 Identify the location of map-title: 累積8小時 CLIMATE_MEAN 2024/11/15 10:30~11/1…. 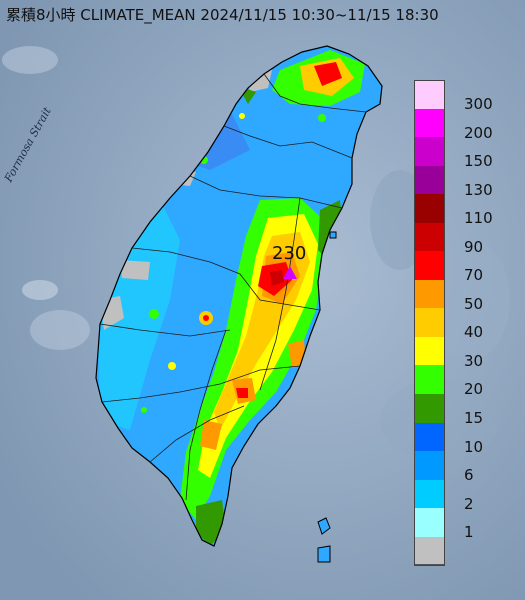
(222, 15).